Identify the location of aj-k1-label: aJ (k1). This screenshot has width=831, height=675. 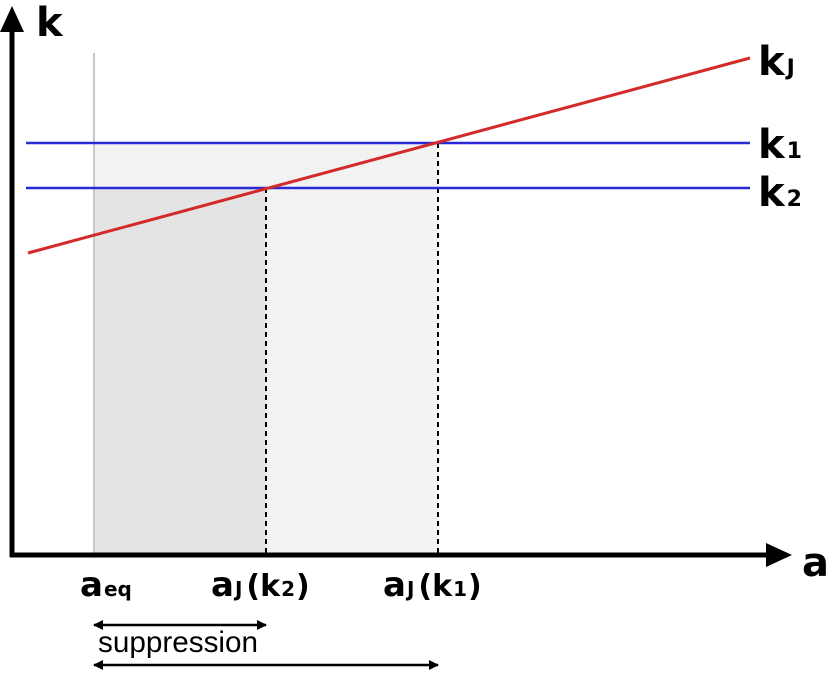
(432, 585).